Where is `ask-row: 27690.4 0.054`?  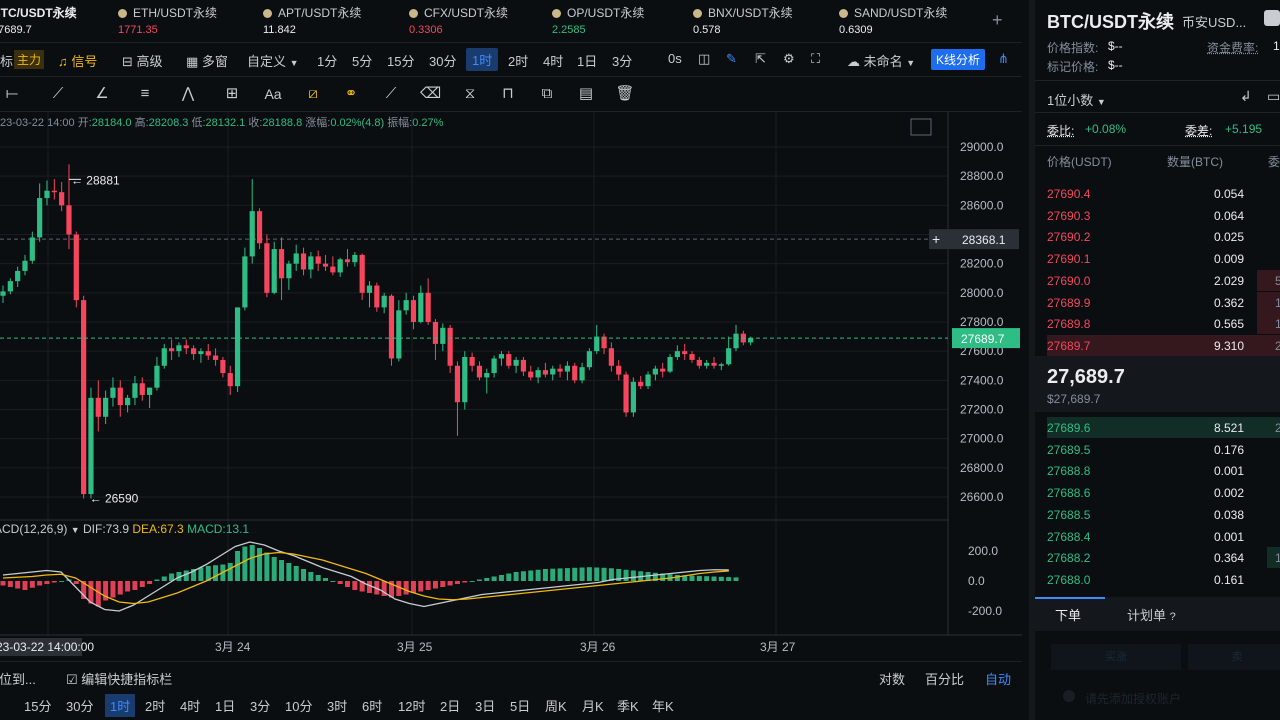
ask-row: 27690.4 0.054 is located at coordinates (1163, 193).